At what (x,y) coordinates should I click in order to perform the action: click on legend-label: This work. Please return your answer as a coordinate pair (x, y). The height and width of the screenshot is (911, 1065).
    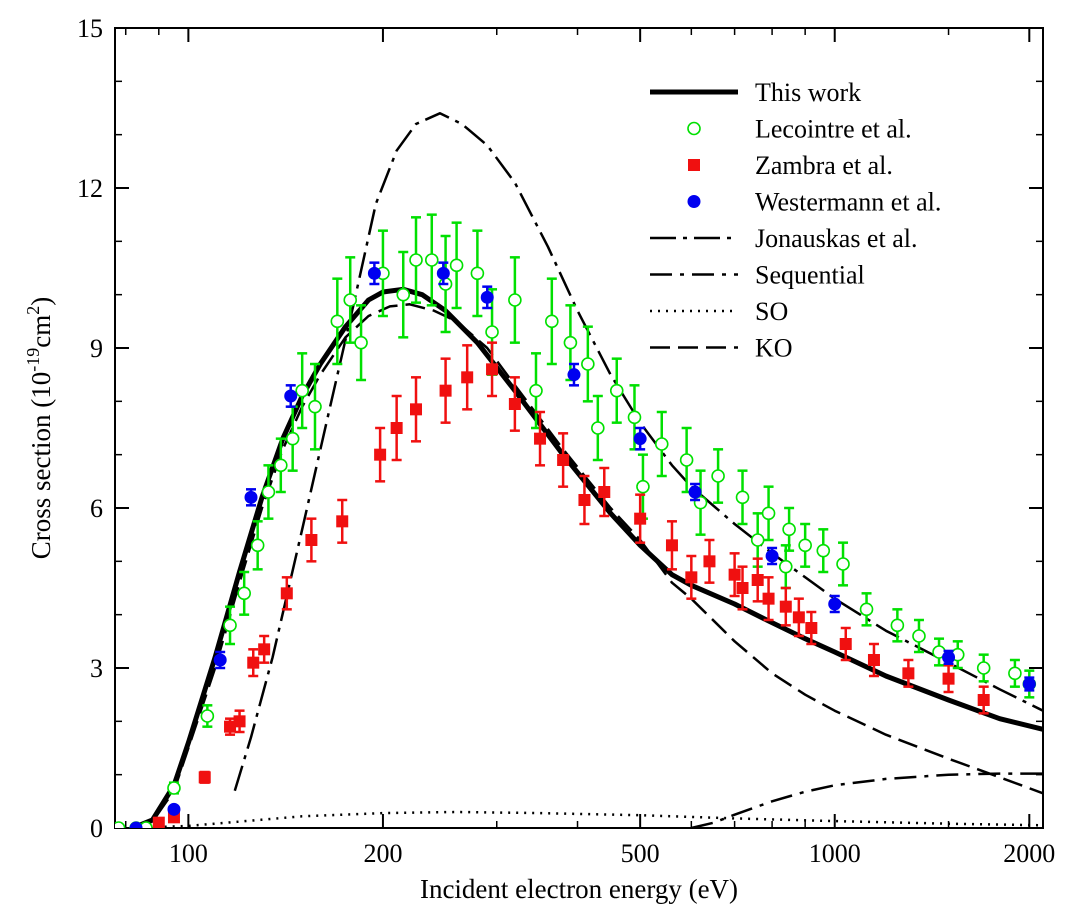
    Looking at the image, I should click on (808, 92).